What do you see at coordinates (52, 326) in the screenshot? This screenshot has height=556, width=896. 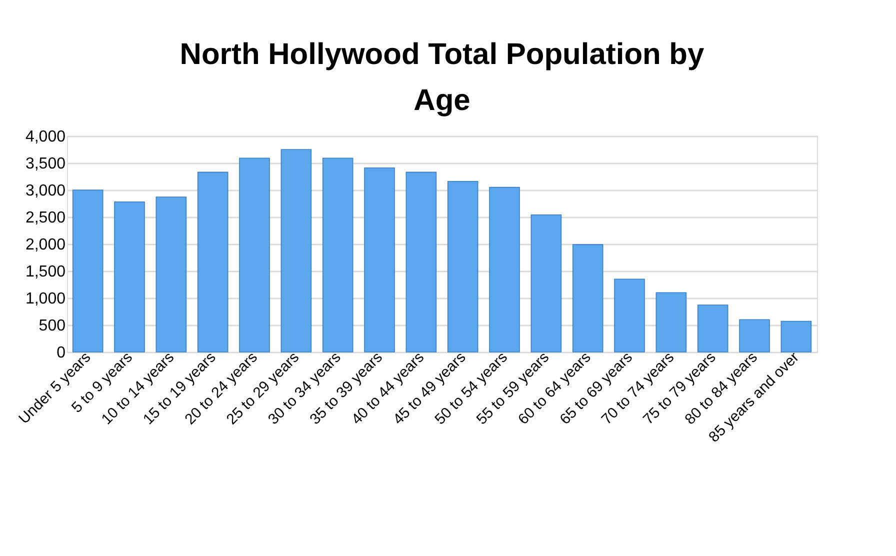 I see `y-tick-label: 500` at bounding box center [52, 326].